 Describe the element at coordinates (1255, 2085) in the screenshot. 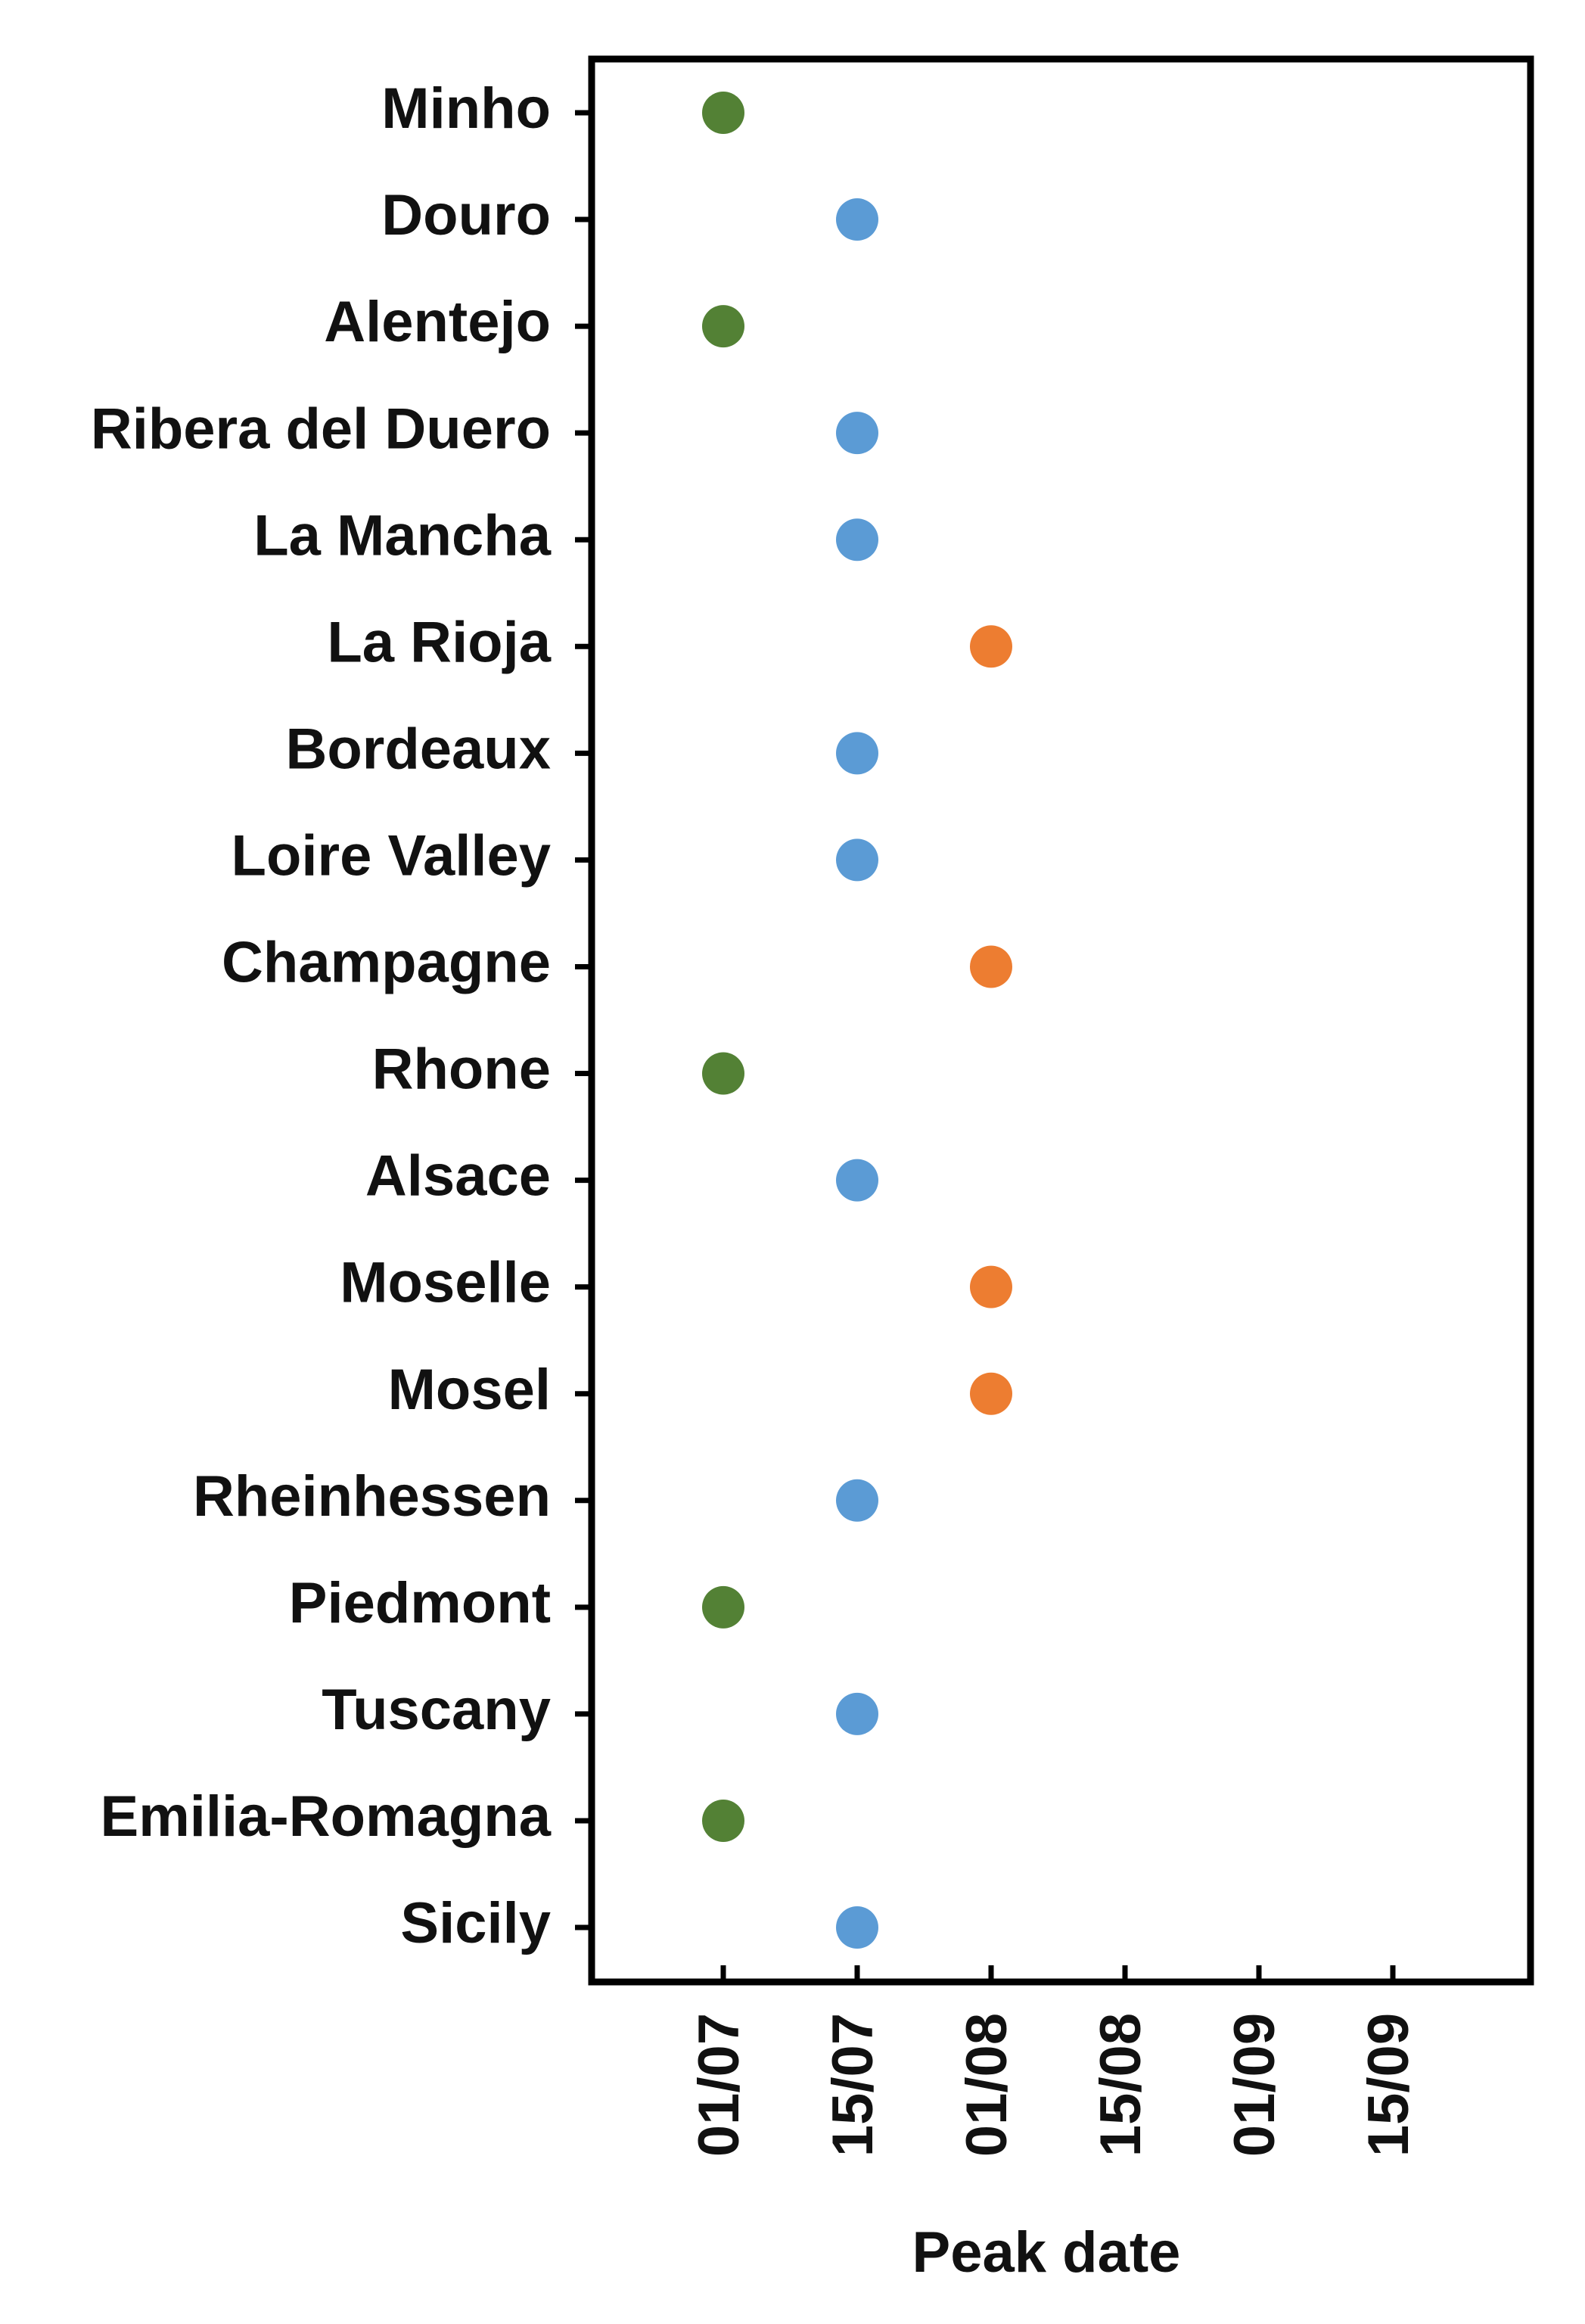

I see `x-tick-label: 01/09` at that location.